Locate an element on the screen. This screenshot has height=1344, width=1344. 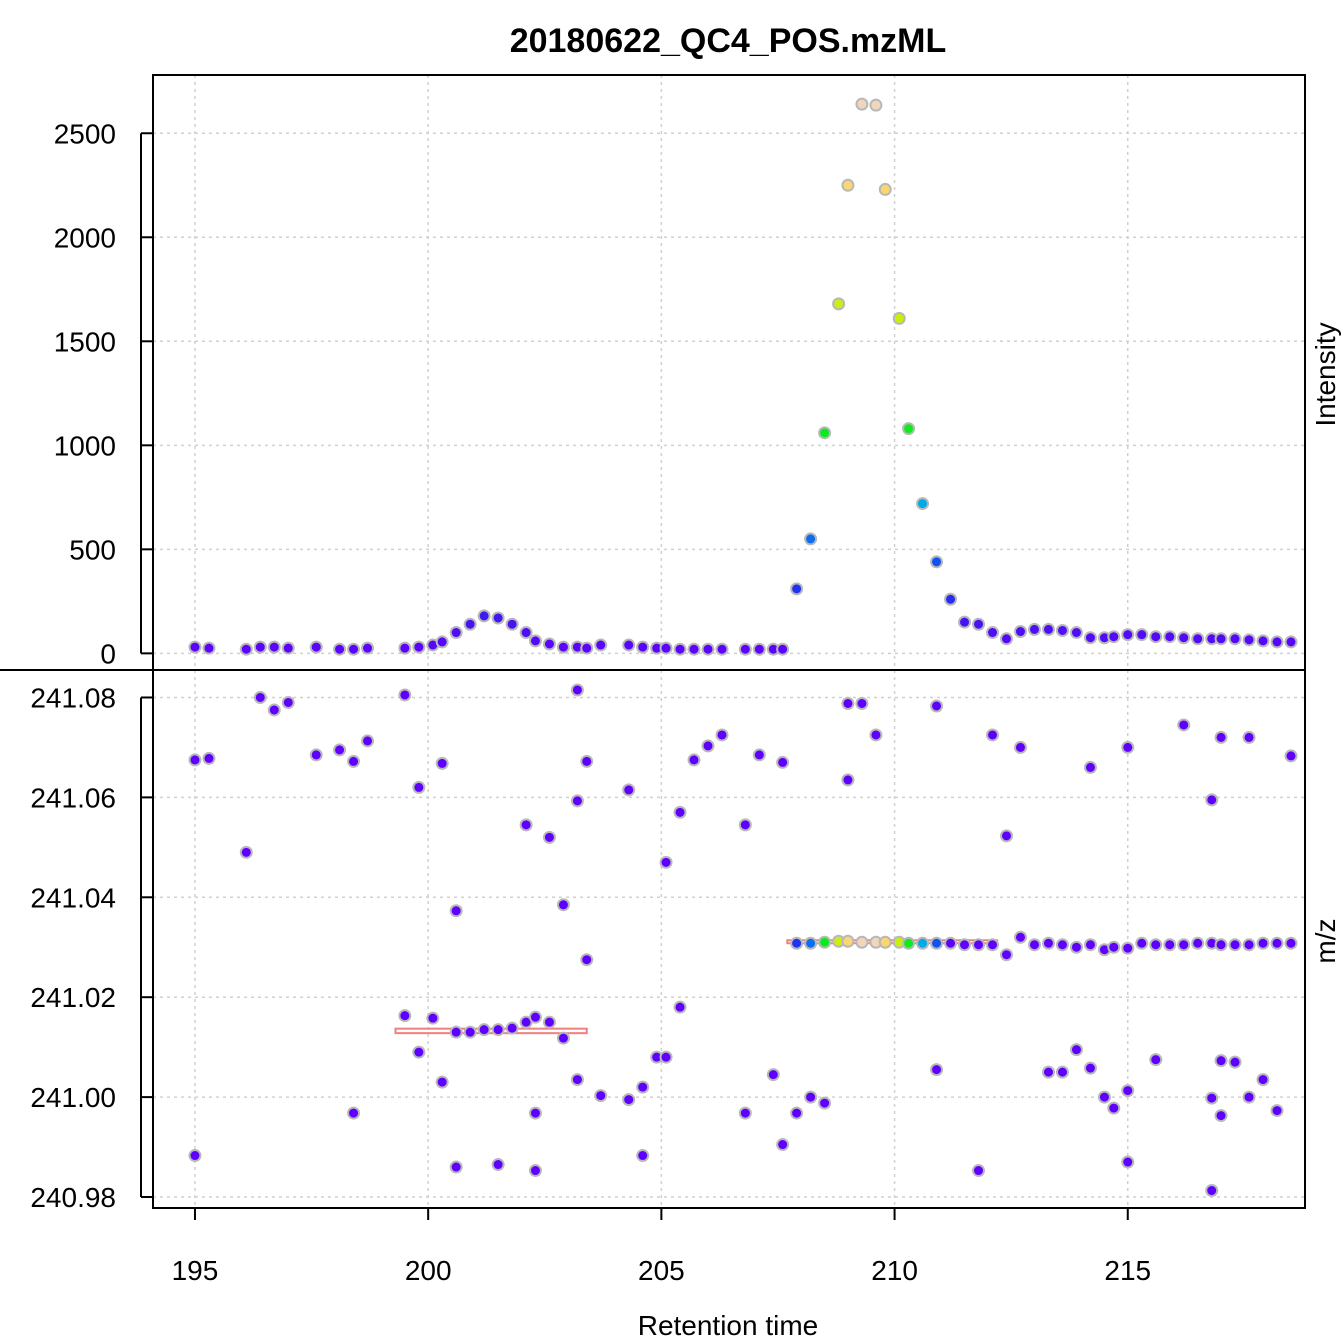
intensity-axis-label: Intensity is located at coordinates (1325, 374).